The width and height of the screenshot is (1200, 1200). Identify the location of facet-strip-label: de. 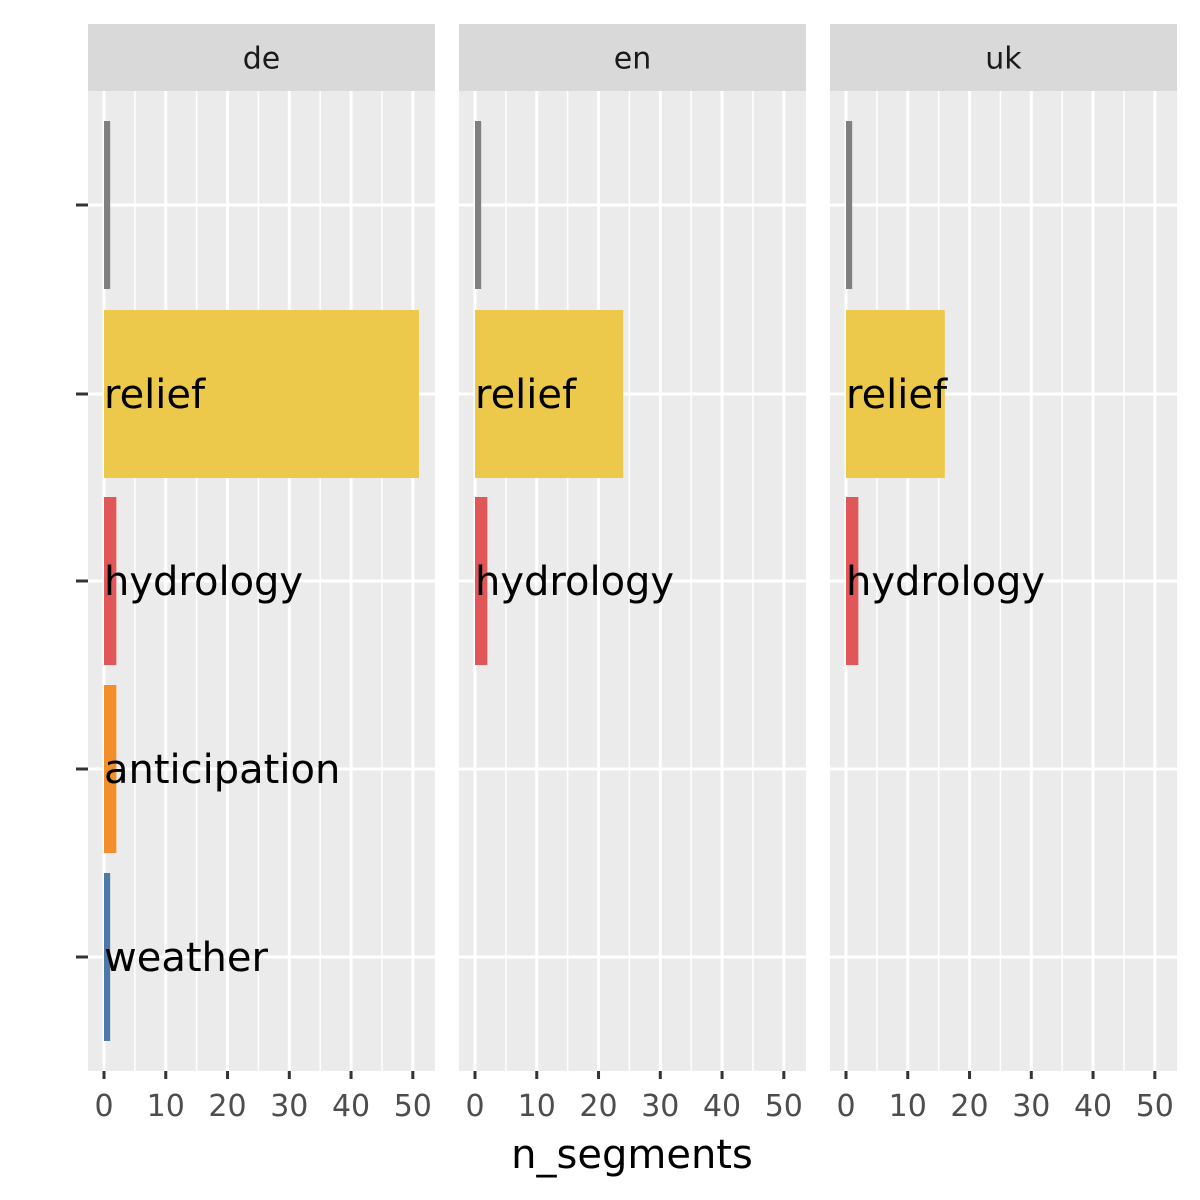
(262, 59).